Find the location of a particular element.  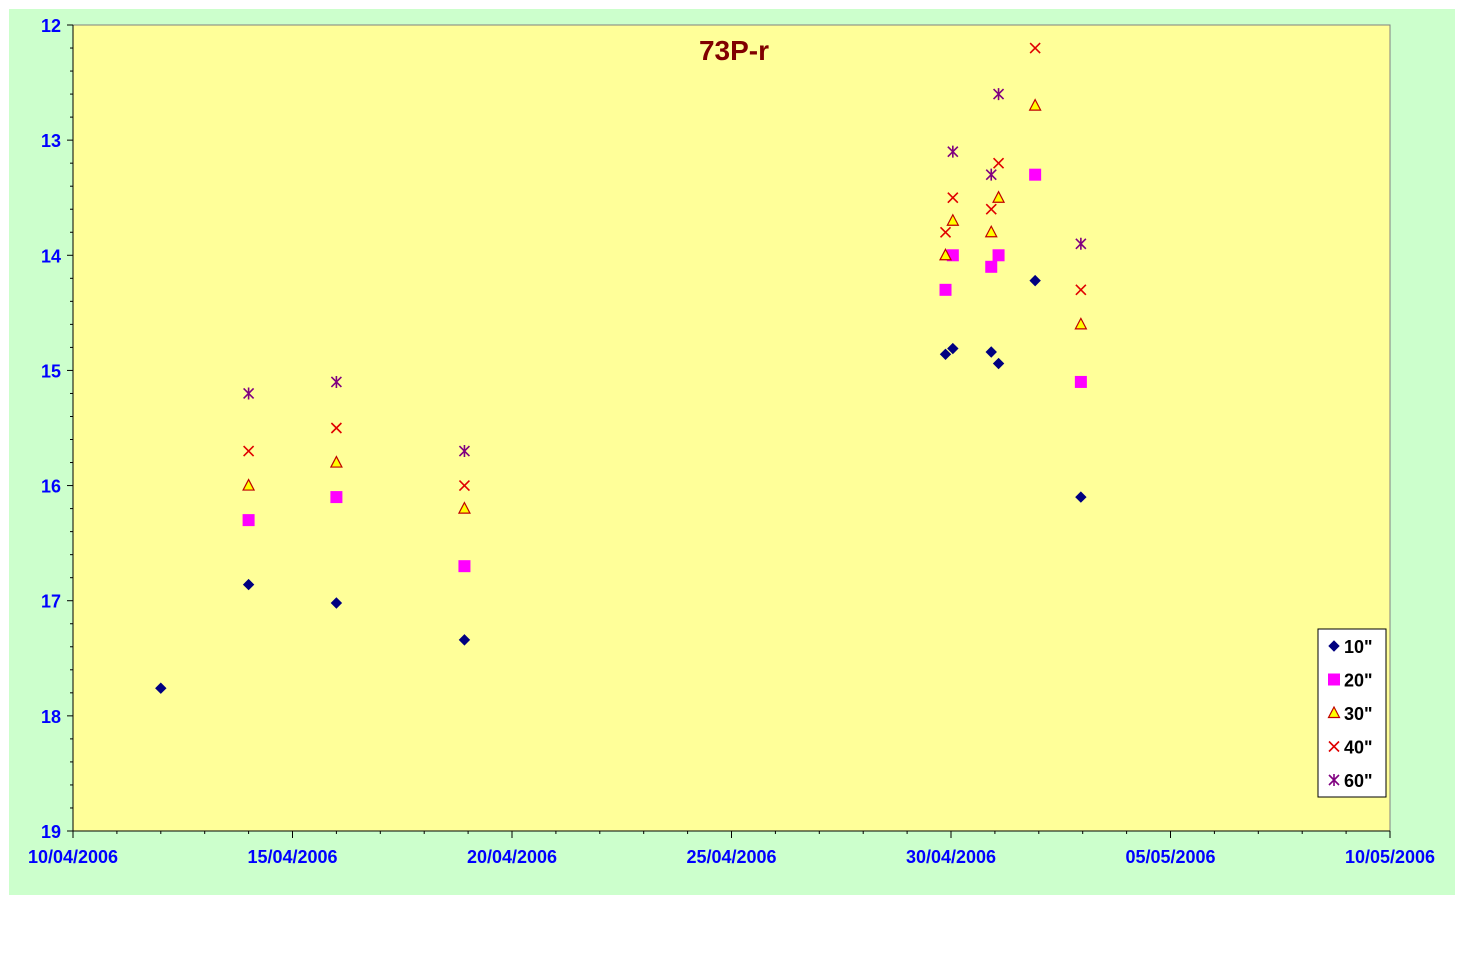

y-tick-label: 14 is located at coordinates (51, 256).